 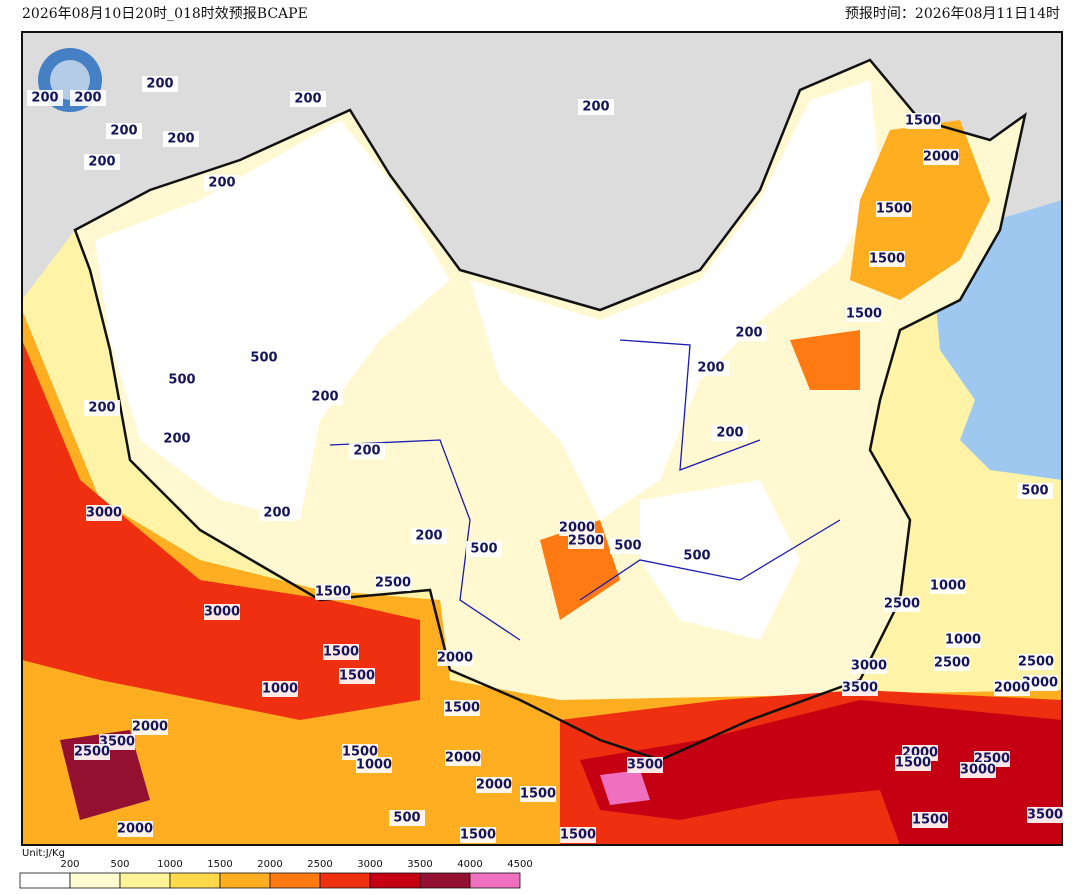 I want to click on contour-label: 3000, so click(x=222, y=612).